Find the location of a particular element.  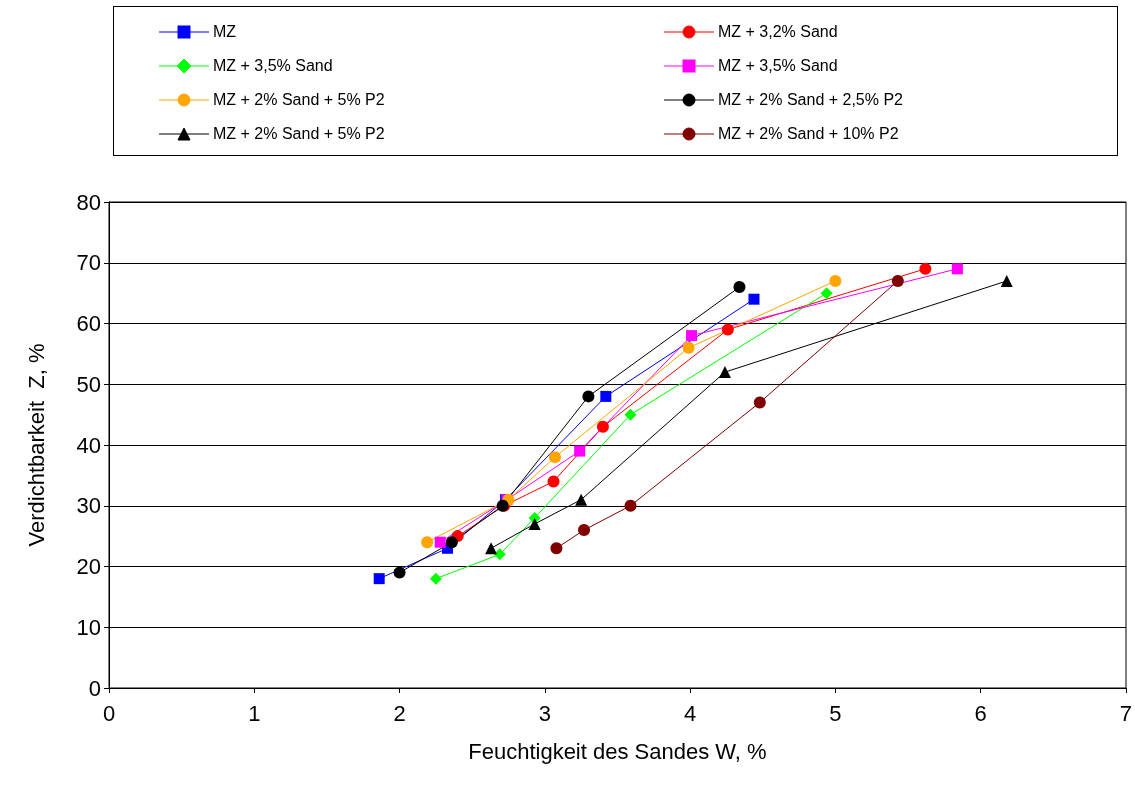

y-axis-title: Verdichtbarkeit Z, % is located at coordinates (36, 445).